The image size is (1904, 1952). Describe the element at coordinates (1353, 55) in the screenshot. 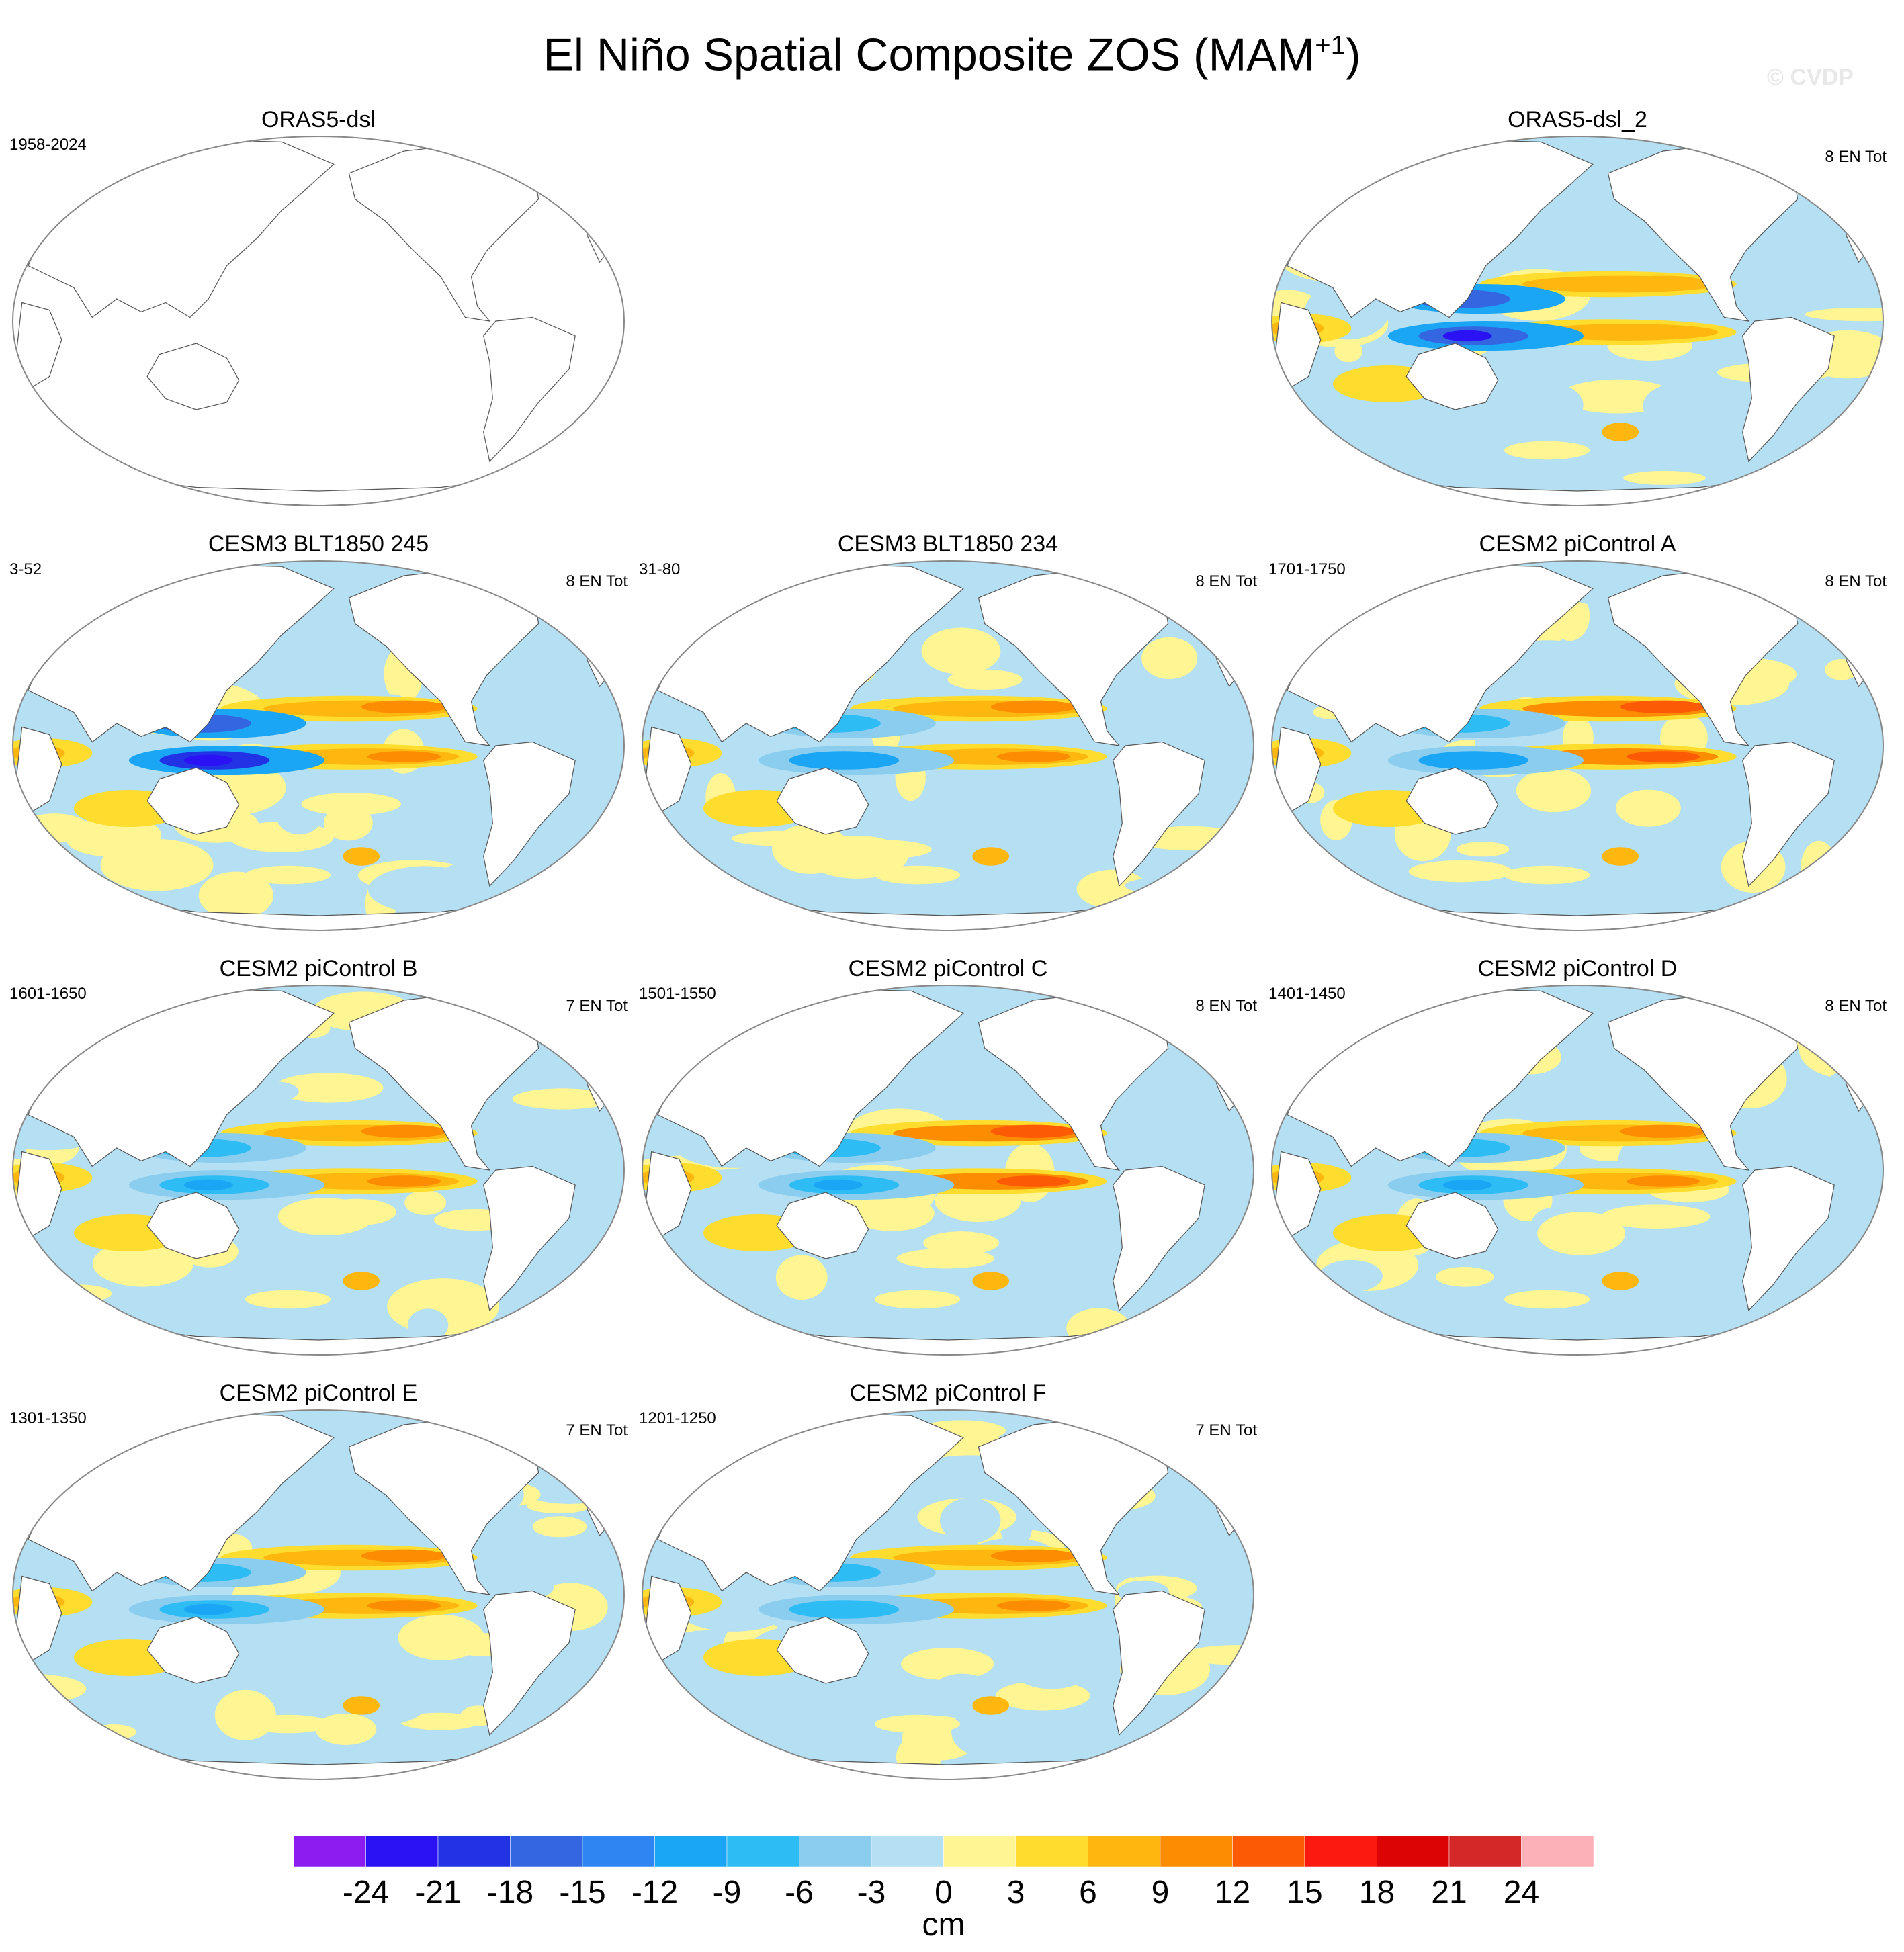

I see `figure-title-close: )` at that location.